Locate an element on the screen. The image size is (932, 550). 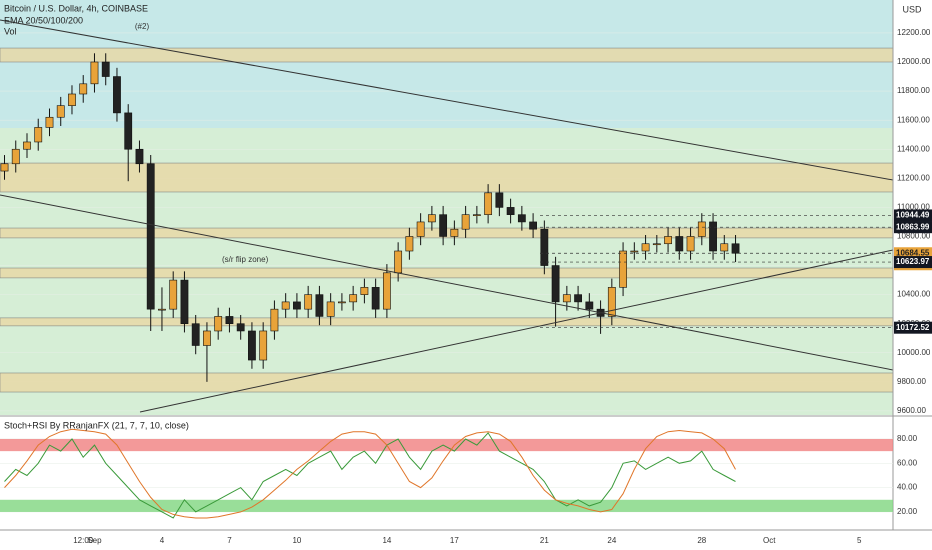
x-tick-label: Sep is located at coordinates (94, 540).